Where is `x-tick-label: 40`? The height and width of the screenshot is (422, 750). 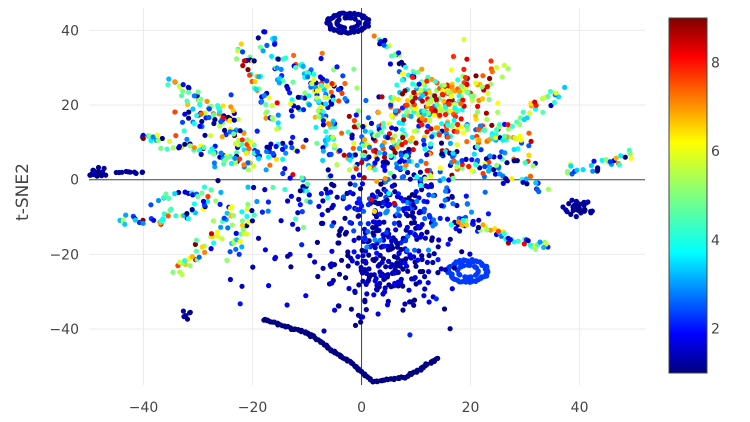
x-tick-label: 40 is located at coordinates (580, 408).